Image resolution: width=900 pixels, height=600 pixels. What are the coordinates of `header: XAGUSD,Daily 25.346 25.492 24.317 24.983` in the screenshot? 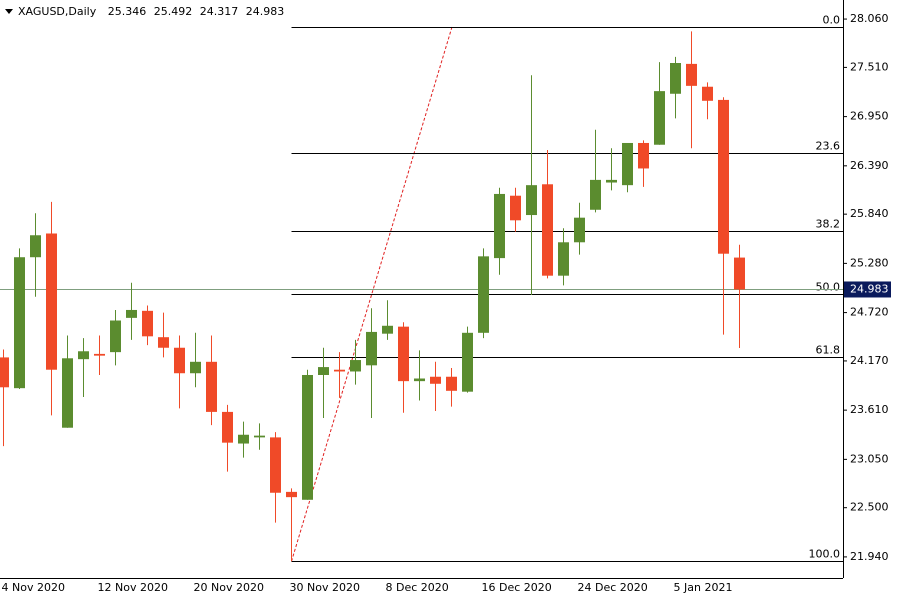 It's located at (151, 11).